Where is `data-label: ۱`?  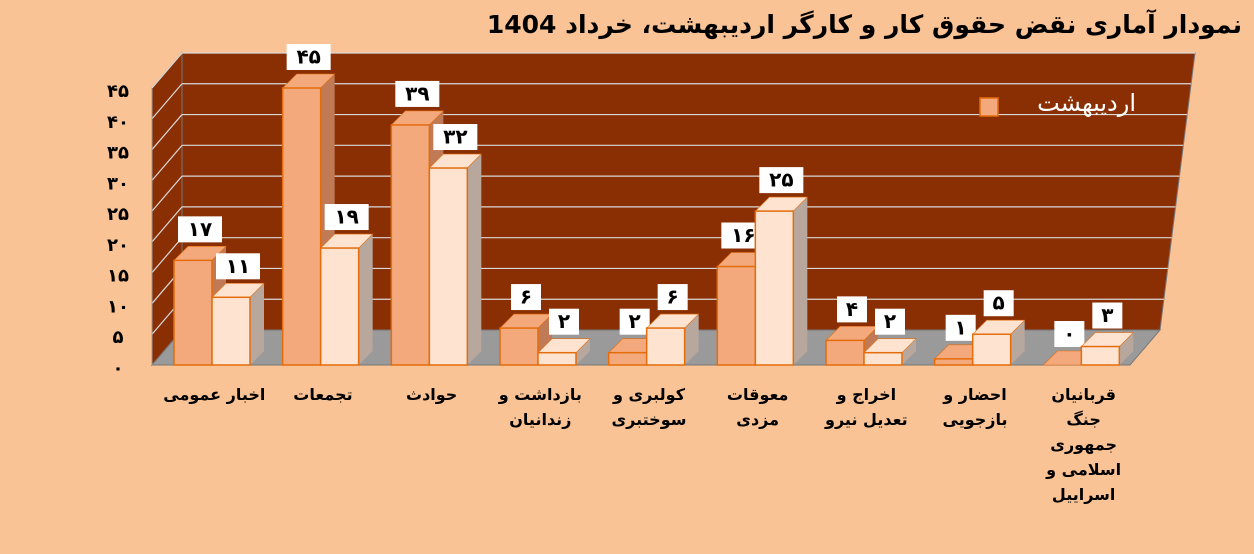 data-label: ۱ is located at coordinates (961, 327).